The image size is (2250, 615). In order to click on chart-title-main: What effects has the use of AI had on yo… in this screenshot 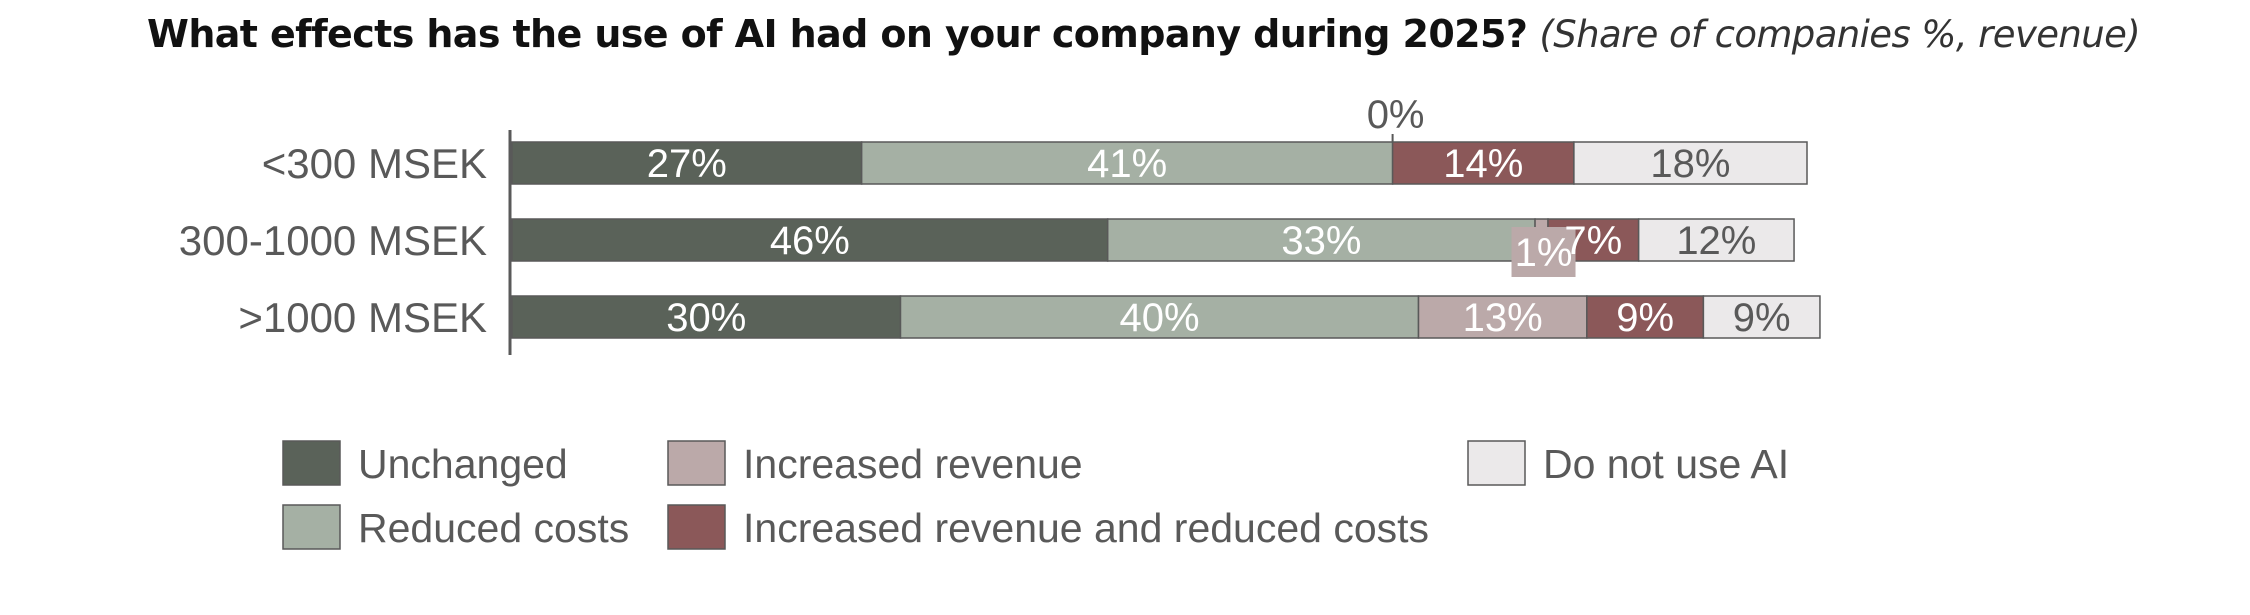, I will do `click(837, 34)`.